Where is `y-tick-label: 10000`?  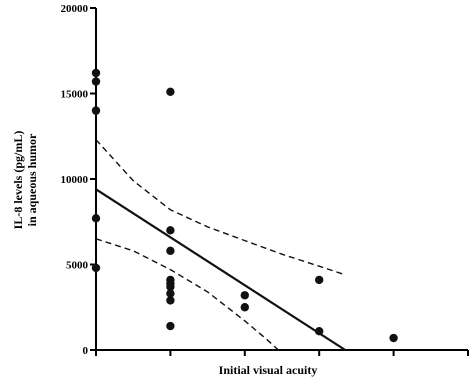 y-tick-label: 10000 is located at coordinates (75, 180).